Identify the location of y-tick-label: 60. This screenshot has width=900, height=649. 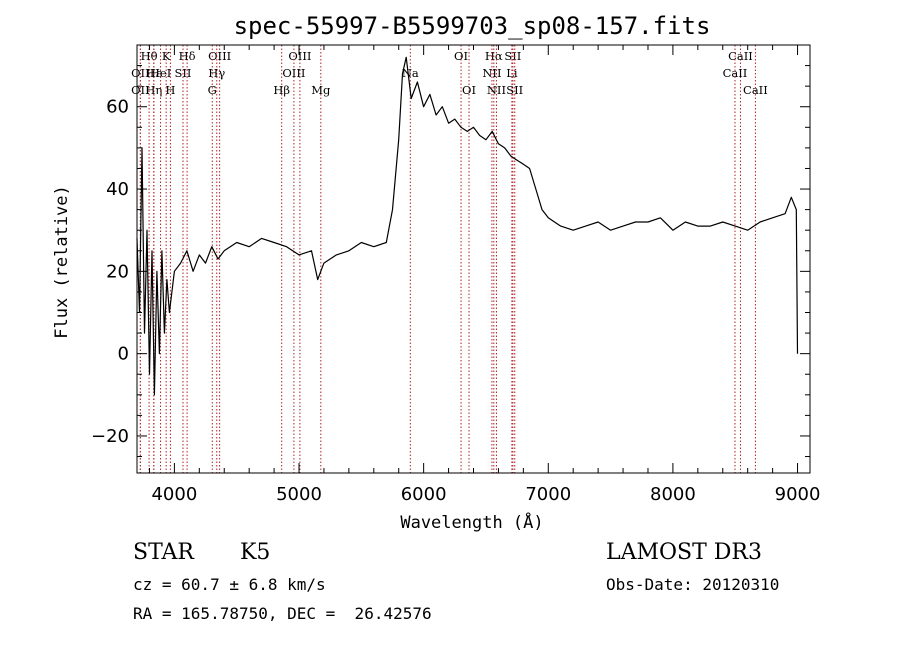
(117, 107).